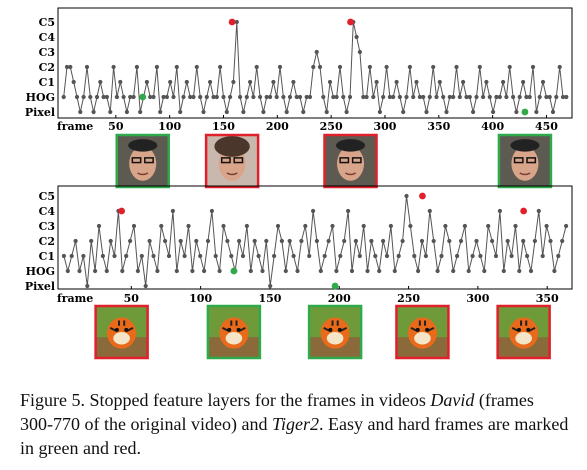 The width and height of the screenshot is (587, 470). I want to click on david-y-tick-label: Pixel, so click(40, 112).